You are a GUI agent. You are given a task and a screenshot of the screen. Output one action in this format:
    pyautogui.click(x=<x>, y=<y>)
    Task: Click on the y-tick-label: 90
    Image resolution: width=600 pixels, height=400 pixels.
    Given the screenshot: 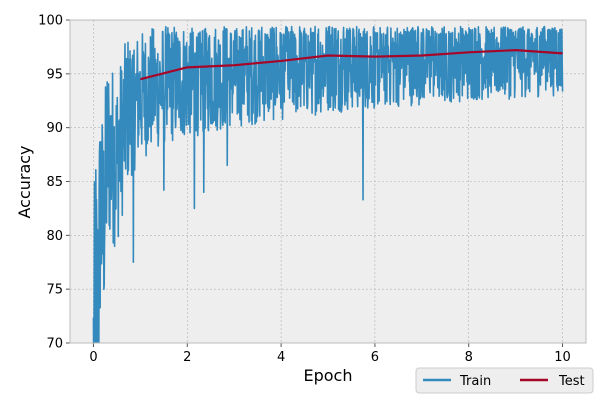 What is the action you would take?
    pyautogui.click(x=54, y=128)
    